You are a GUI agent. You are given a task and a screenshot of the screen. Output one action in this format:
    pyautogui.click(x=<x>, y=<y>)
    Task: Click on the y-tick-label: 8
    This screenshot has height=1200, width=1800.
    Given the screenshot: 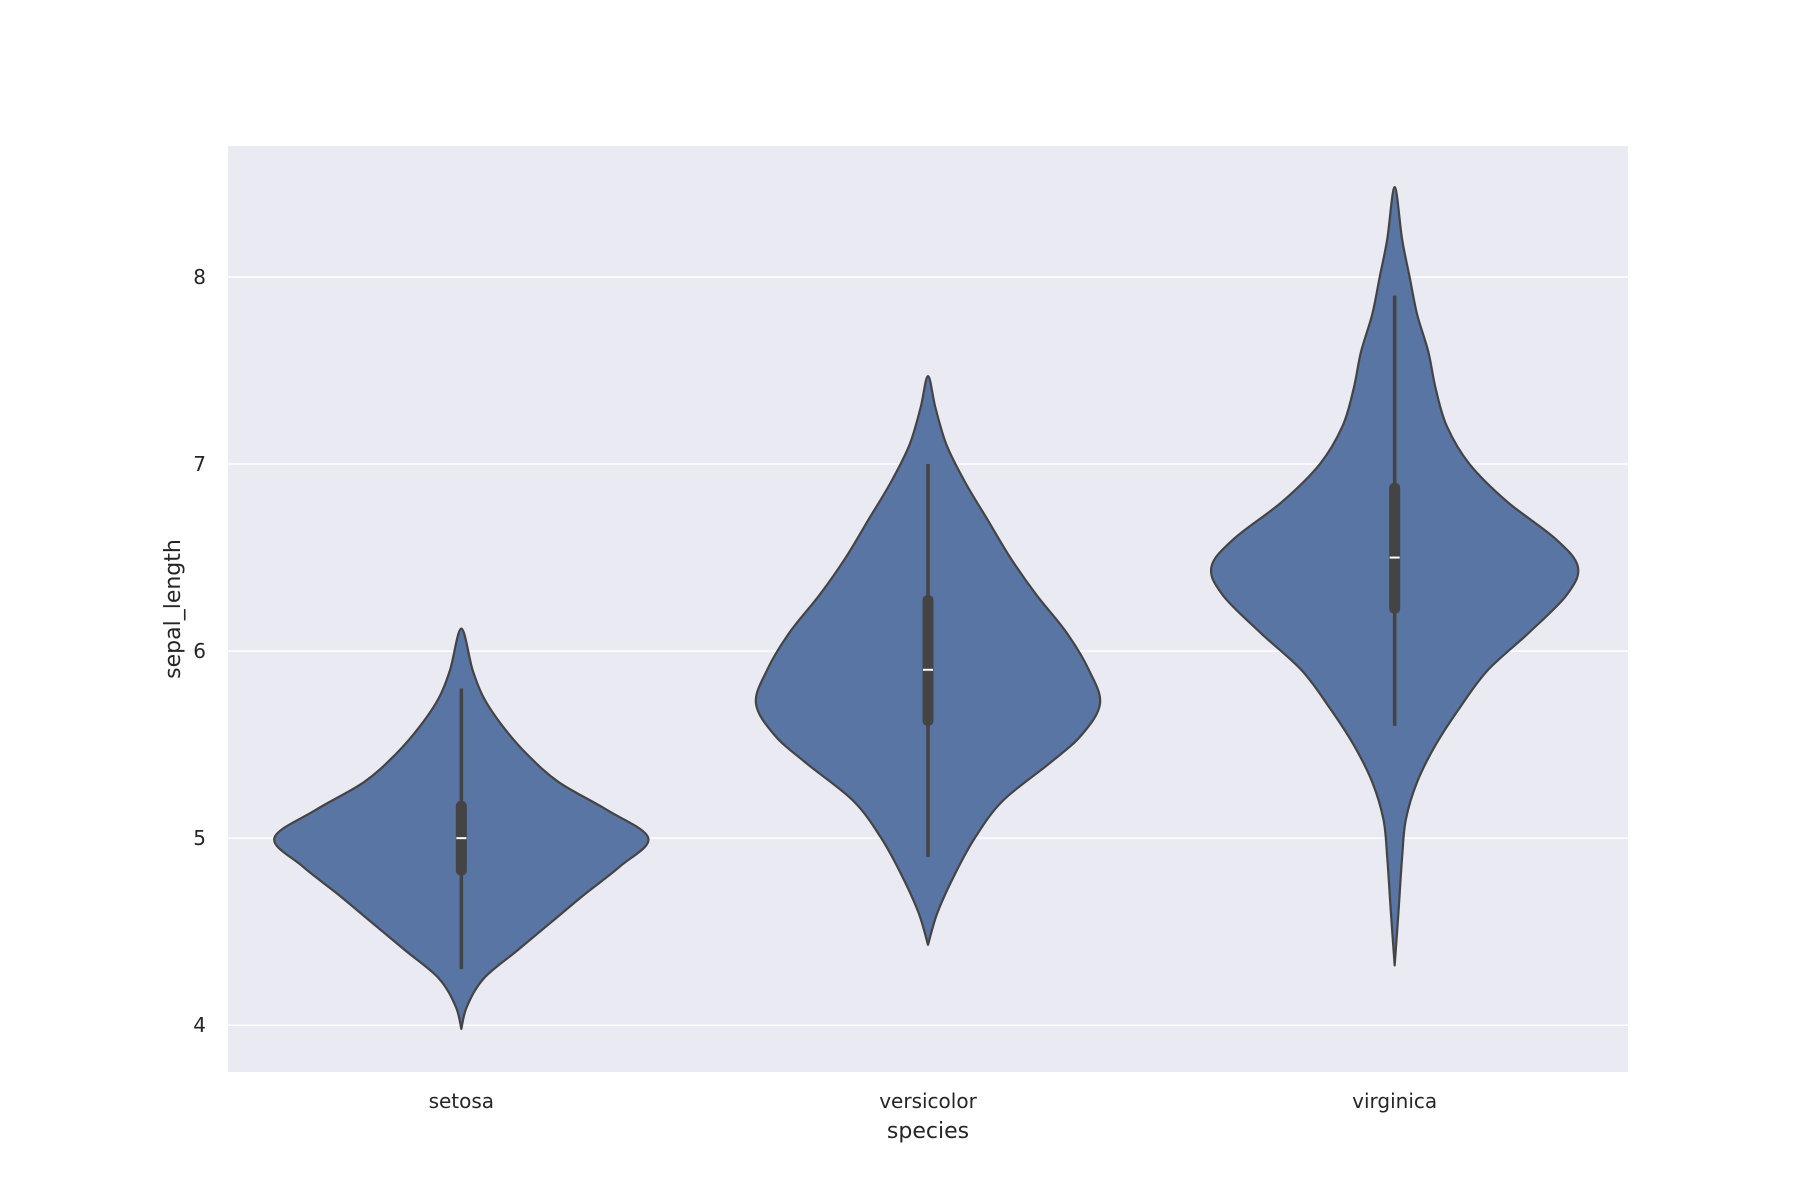 What is the action you would take?
    pyautogui.click(x=199, y=277)
    